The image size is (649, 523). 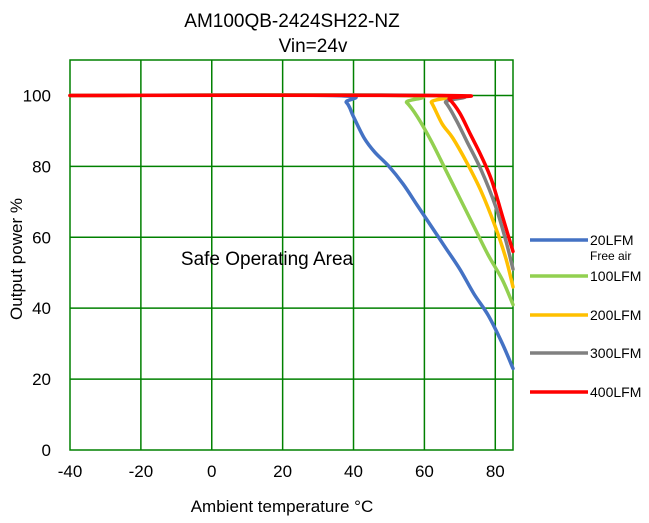 What do you see at coordinates (41, 308) in the screenshot?
I see `y-tick-label: 40` at bounding box center [41, 308].